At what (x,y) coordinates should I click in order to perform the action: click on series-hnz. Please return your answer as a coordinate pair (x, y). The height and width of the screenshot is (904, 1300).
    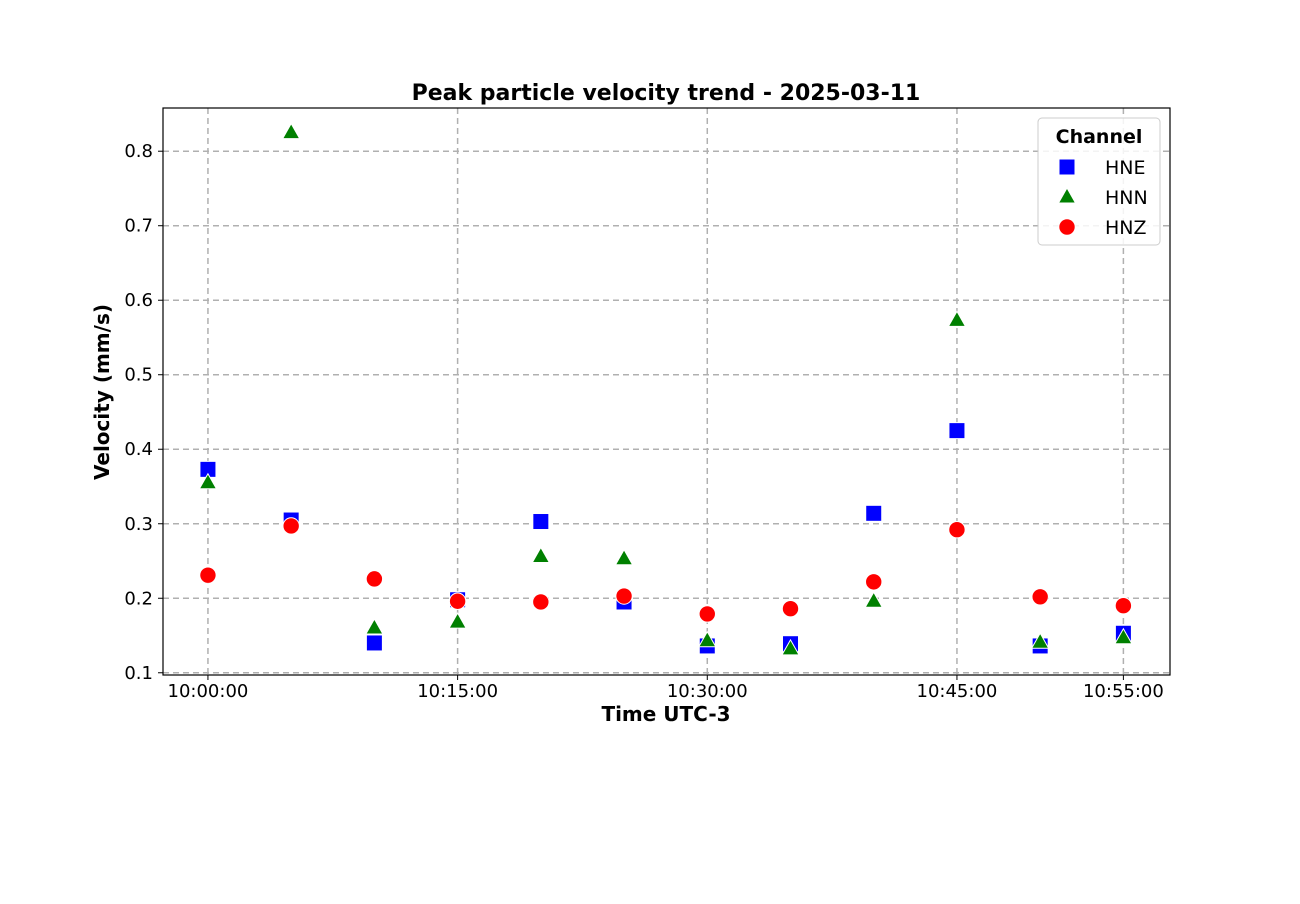
    Looking at the image, I should click on (666, 570).